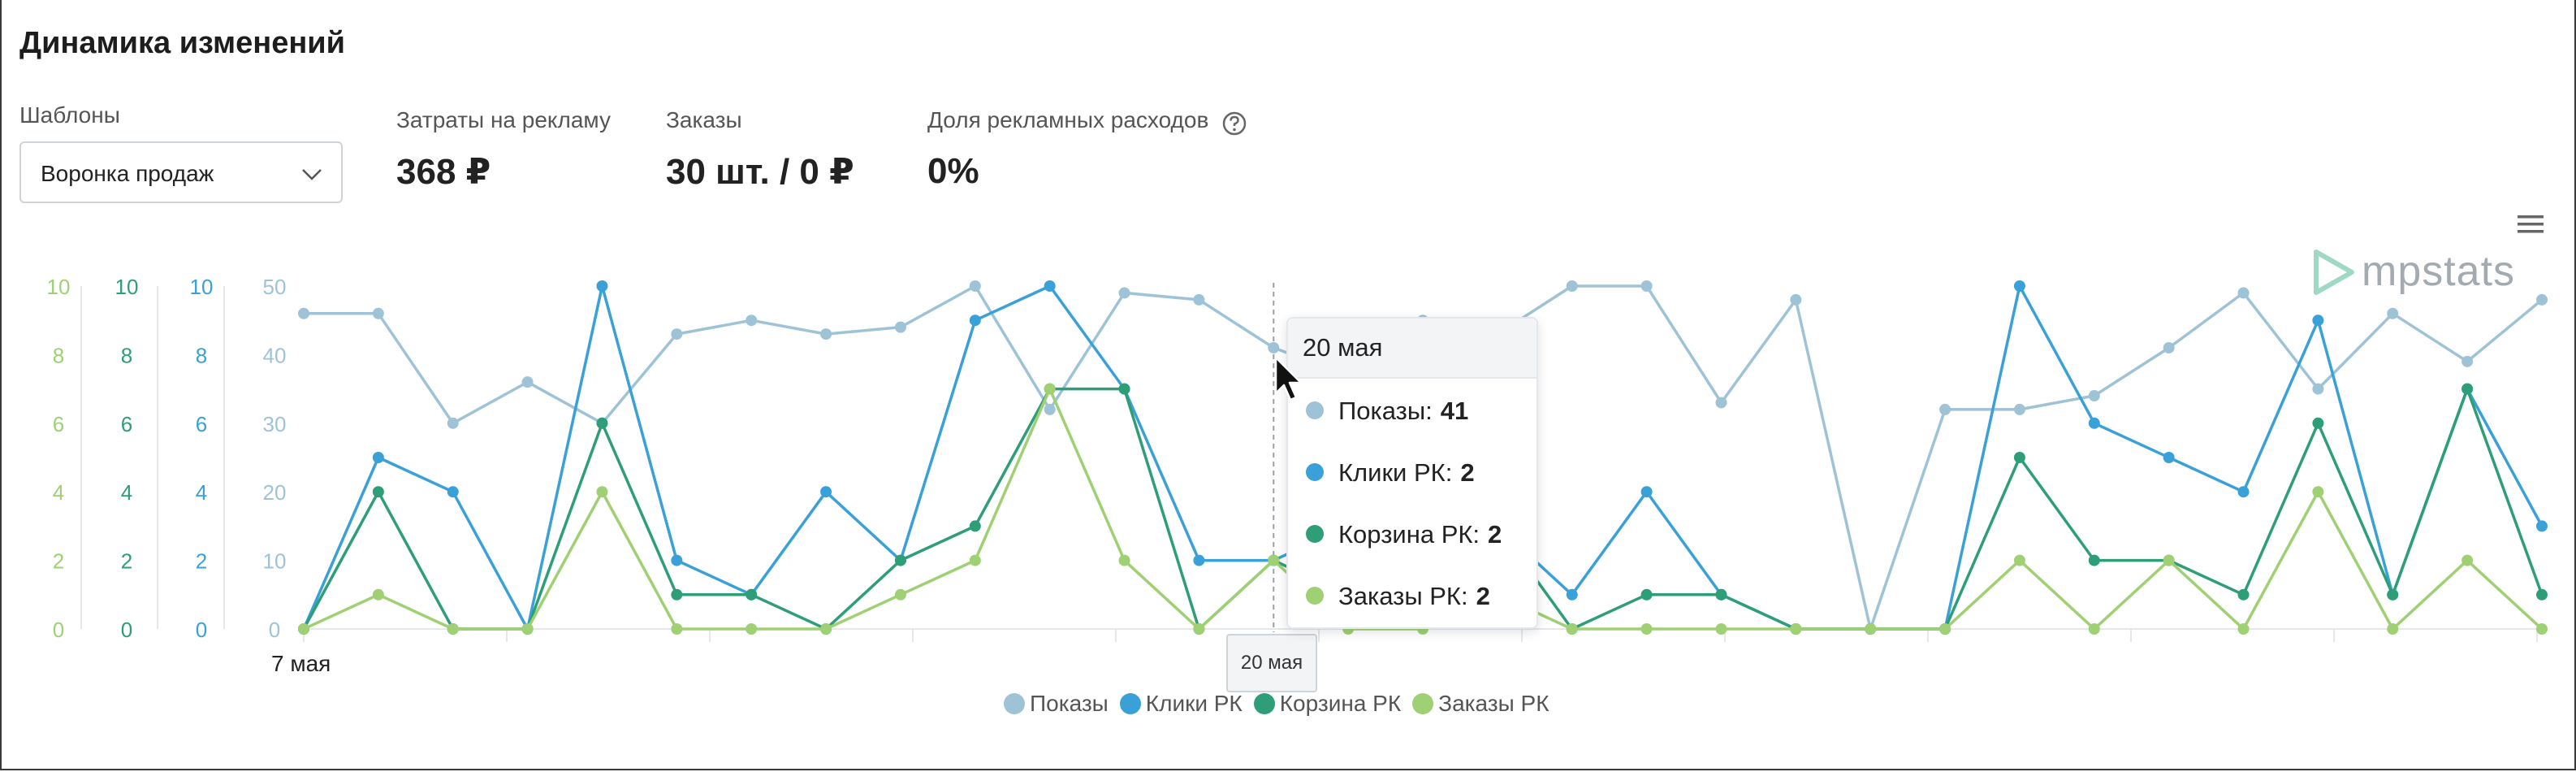 The width and height of the screenshot is (2576, 772). I want to click on orders-label: Заказы, so click(704, 119).